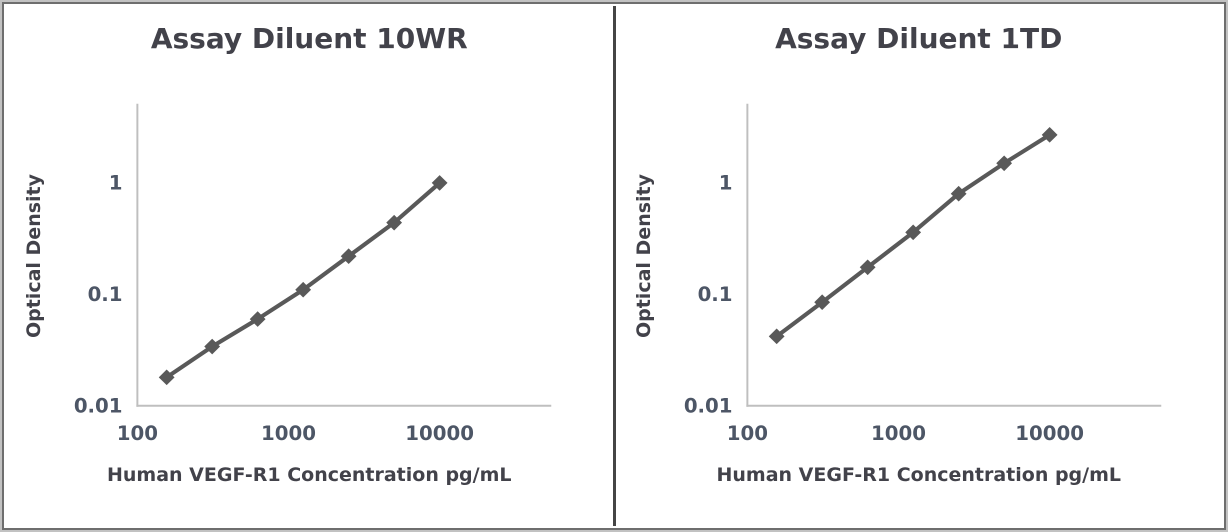 This screenshot has height=532, width=1228. Describe the element at coordinates (614, 266) in the screenshot. I see `panel-divider` at that location.